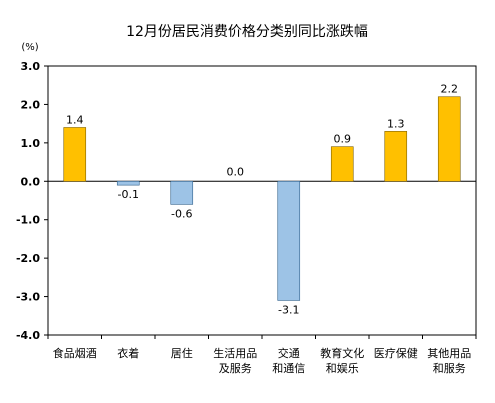 The height and width of the screenshot is (403, 495). Describe the element at coordinates (31, 66) in the screenshot. I see `y-tick-label: 3.0` at that location.